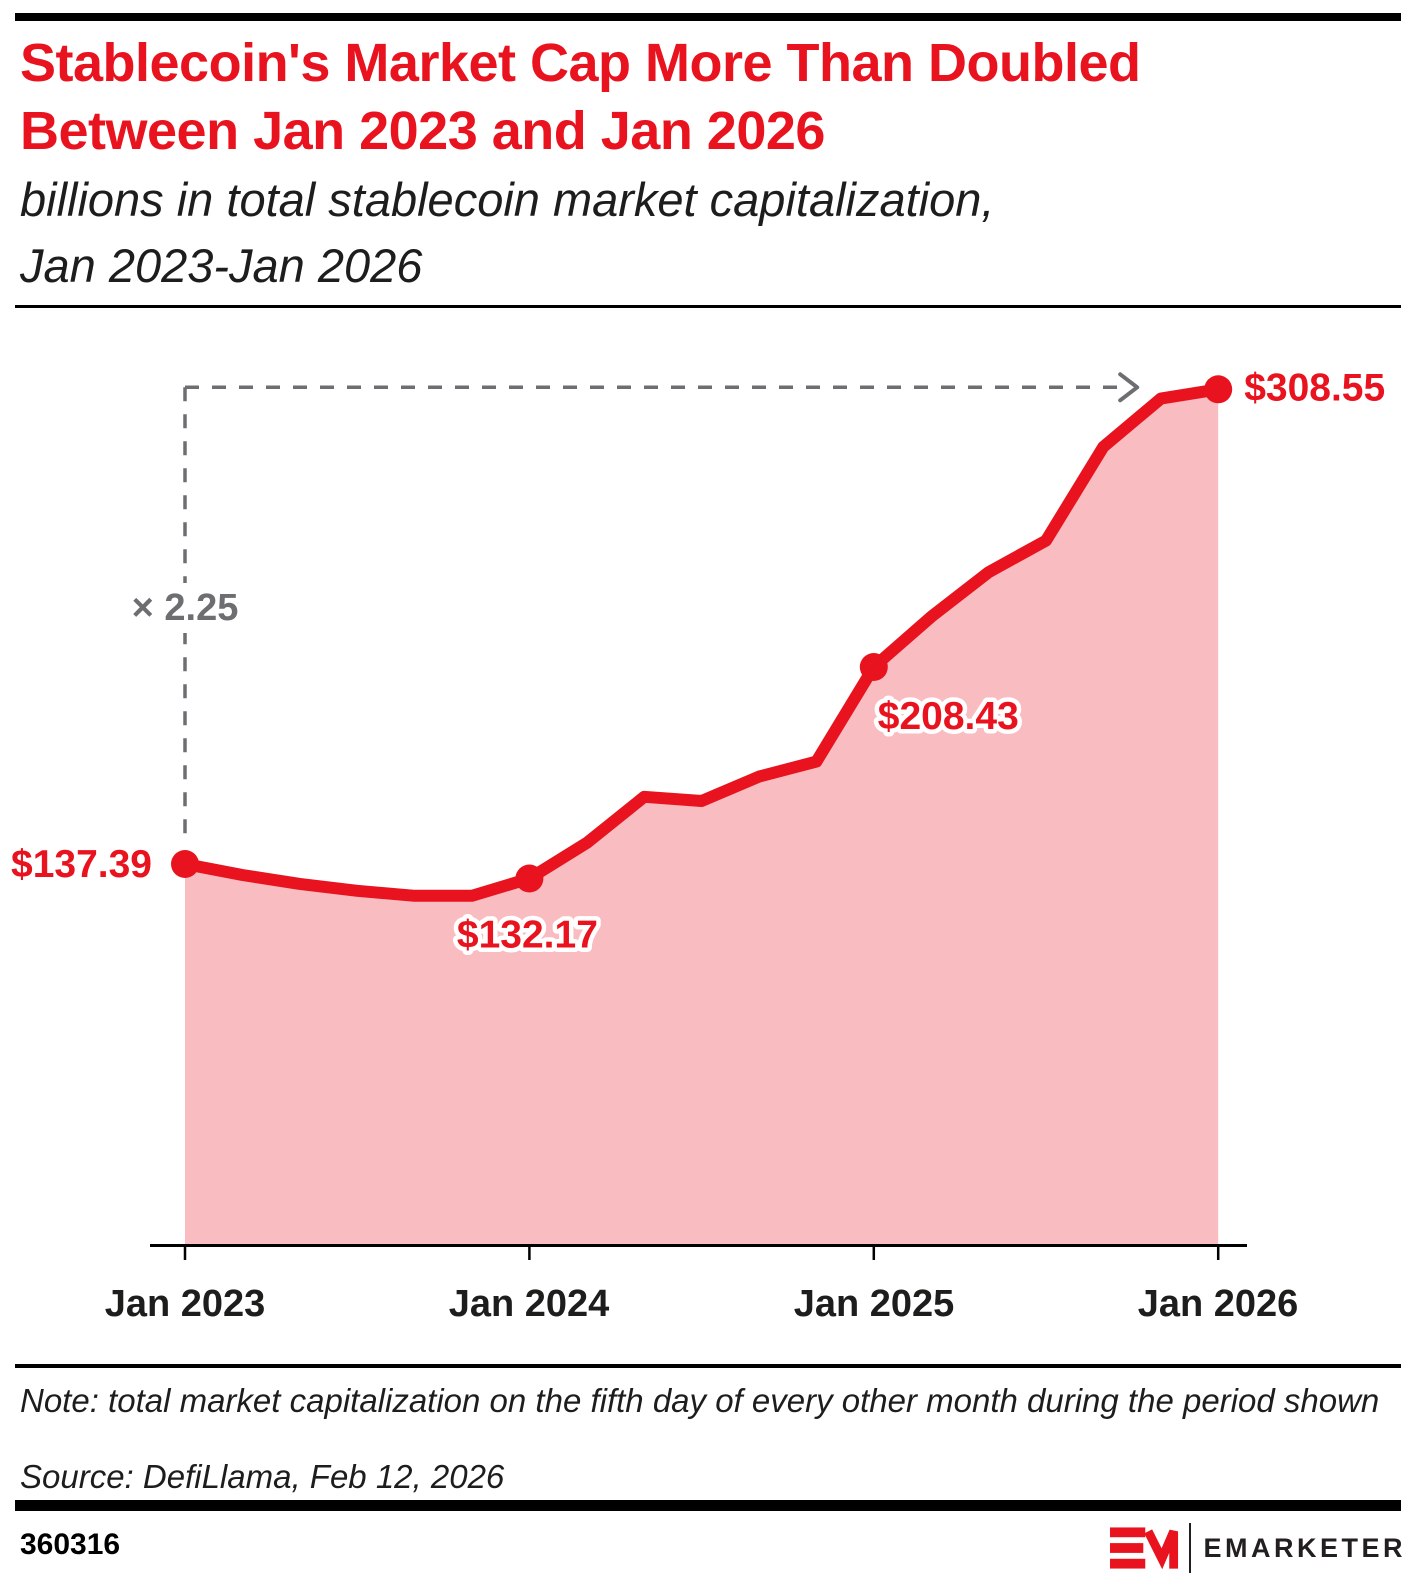  I want to click on brand-wordmark: EMARKETER, so click(1304, 1547).